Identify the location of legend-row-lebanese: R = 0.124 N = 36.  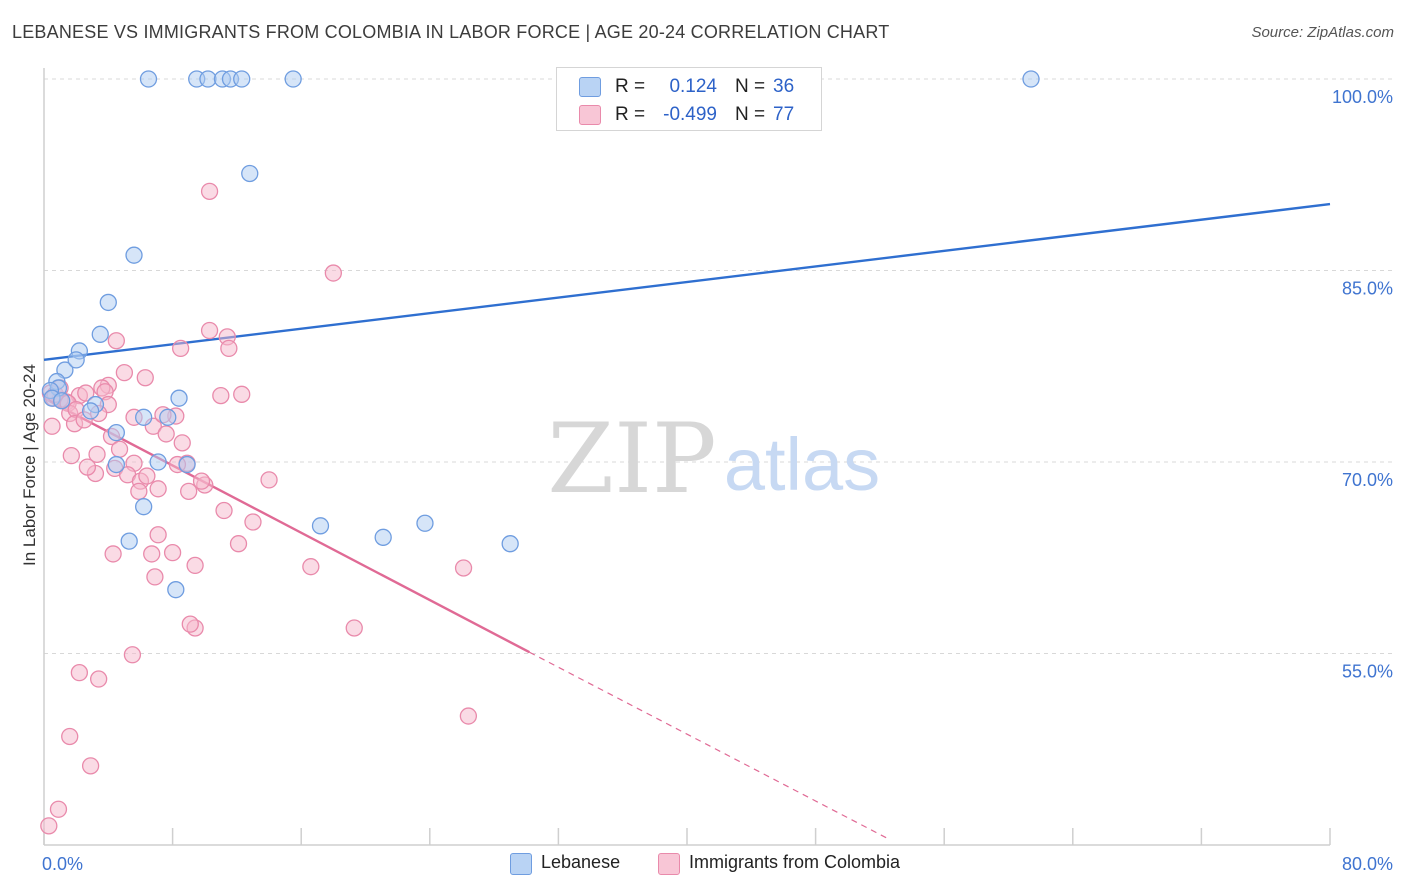
(689, 87).